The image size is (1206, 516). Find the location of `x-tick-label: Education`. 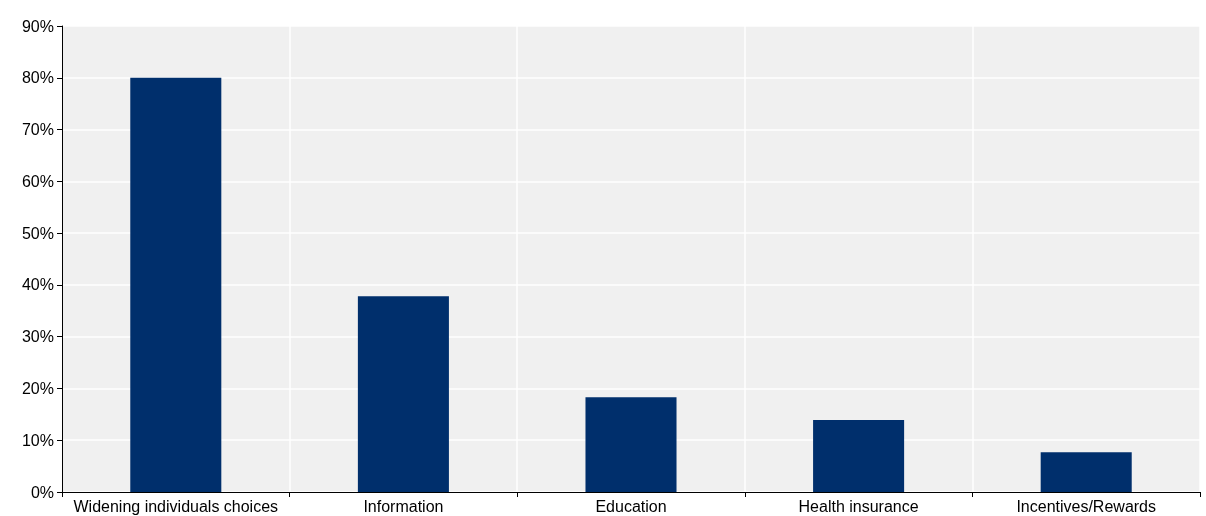

x-tick-label: Education is located at coordinates (631, 506).